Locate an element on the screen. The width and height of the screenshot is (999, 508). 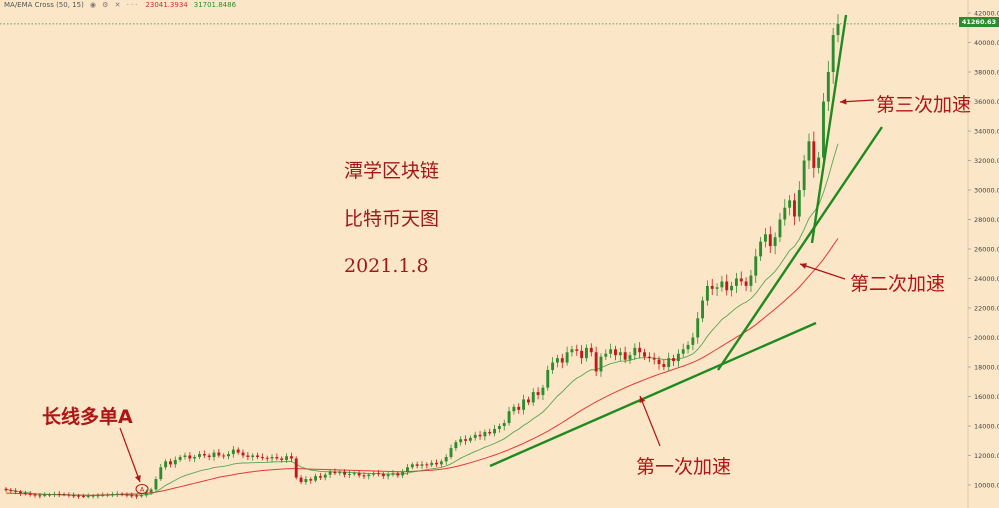
indicator-name: MA/EMA Cross (50, 15) is located at coordinates (44, 5).